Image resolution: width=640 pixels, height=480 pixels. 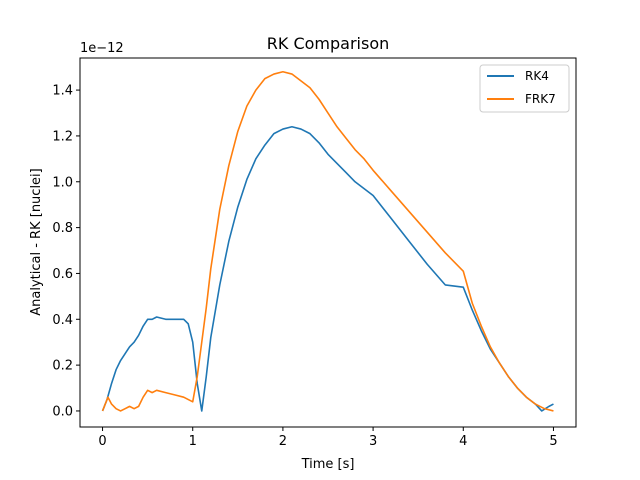 What do you see at coordinates (540, 99) in the screenshot?
I see `legend-label-frk7: FRK7` at bounding box center [540, 99].